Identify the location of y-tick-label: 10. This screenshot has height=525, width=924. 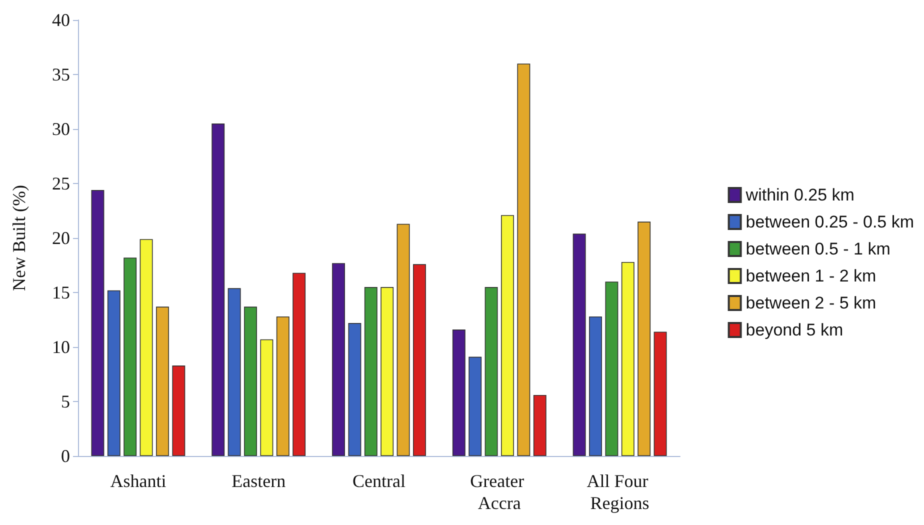
(61, 347).